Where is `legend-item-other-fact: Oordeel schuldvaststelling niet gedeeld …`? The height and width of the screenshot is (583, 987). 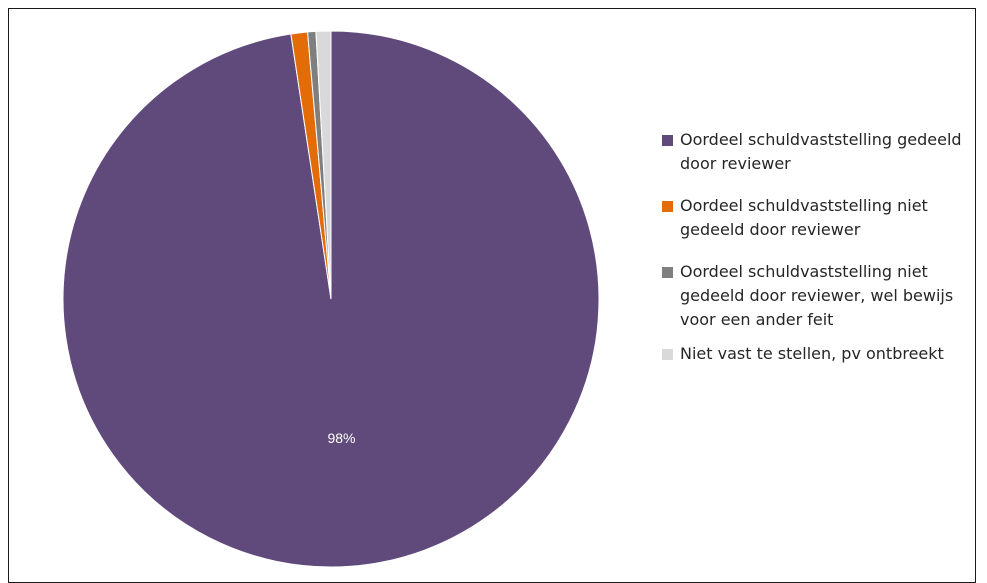 legend-item-other-fact: Oordeel schuldvaststelling niet gedeeld … is located at coordinates (822, 296).